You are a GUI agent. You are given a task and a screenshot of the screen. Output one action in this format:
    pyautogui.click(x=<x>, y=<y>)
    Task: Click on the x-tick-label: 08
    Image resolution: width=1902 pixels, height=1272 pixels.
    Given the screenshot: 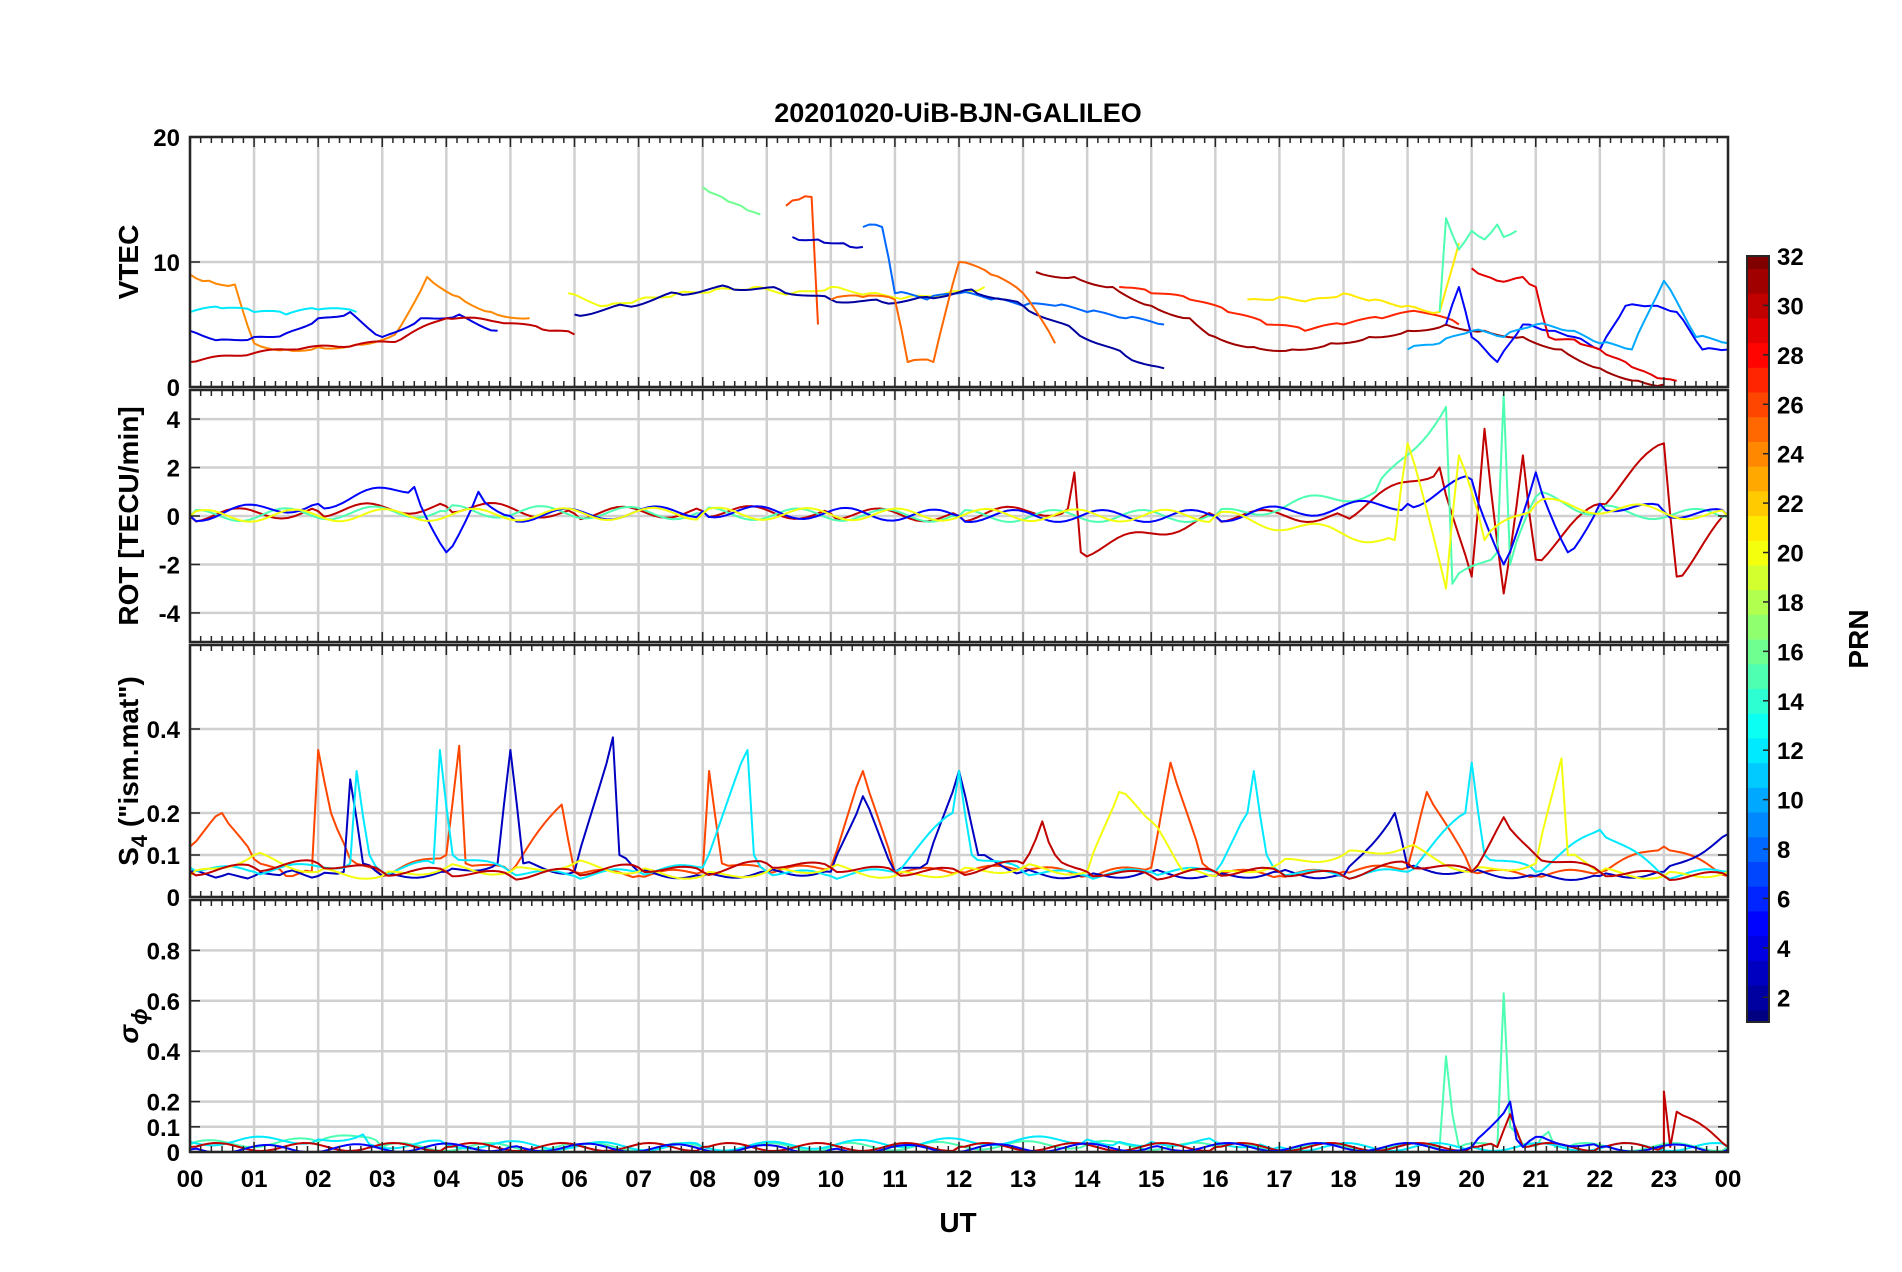 What is the action you would take?
    pyautogui.click(x=702, y=1179)
    